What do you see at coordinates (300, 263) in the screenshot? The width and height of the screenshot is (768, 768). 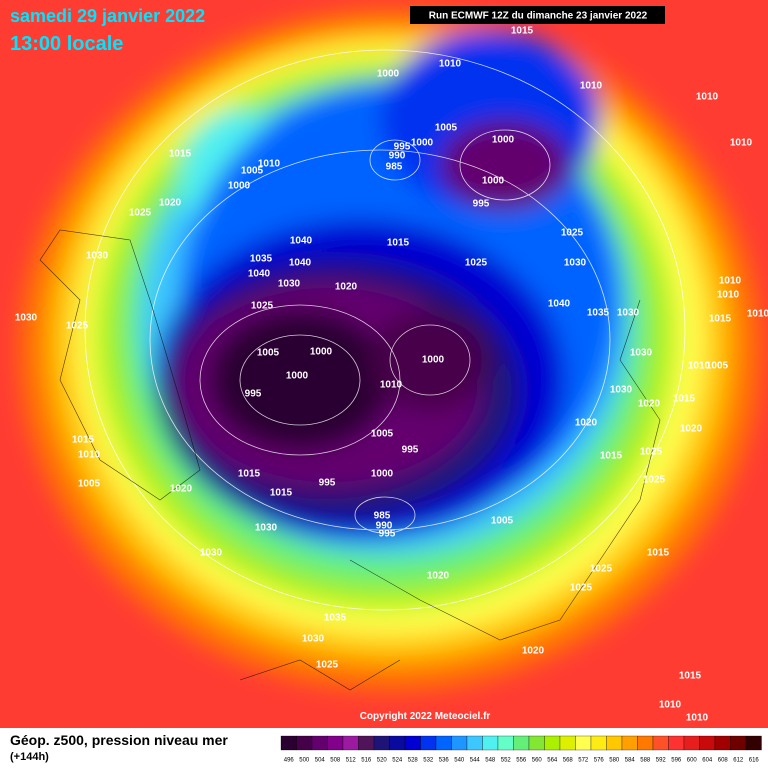 I see `isobar-label: 1040` at bounding box center [300, 263].